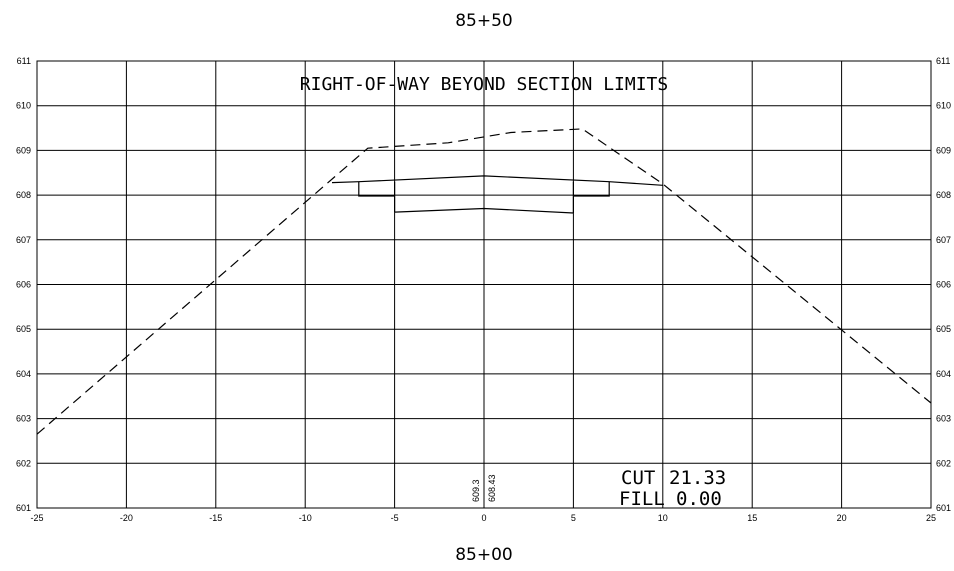  What do you see at coordinates (23, 240) in the screenshot?
I see `y-tick-label-left: 607` at bounding box center [23, 240].